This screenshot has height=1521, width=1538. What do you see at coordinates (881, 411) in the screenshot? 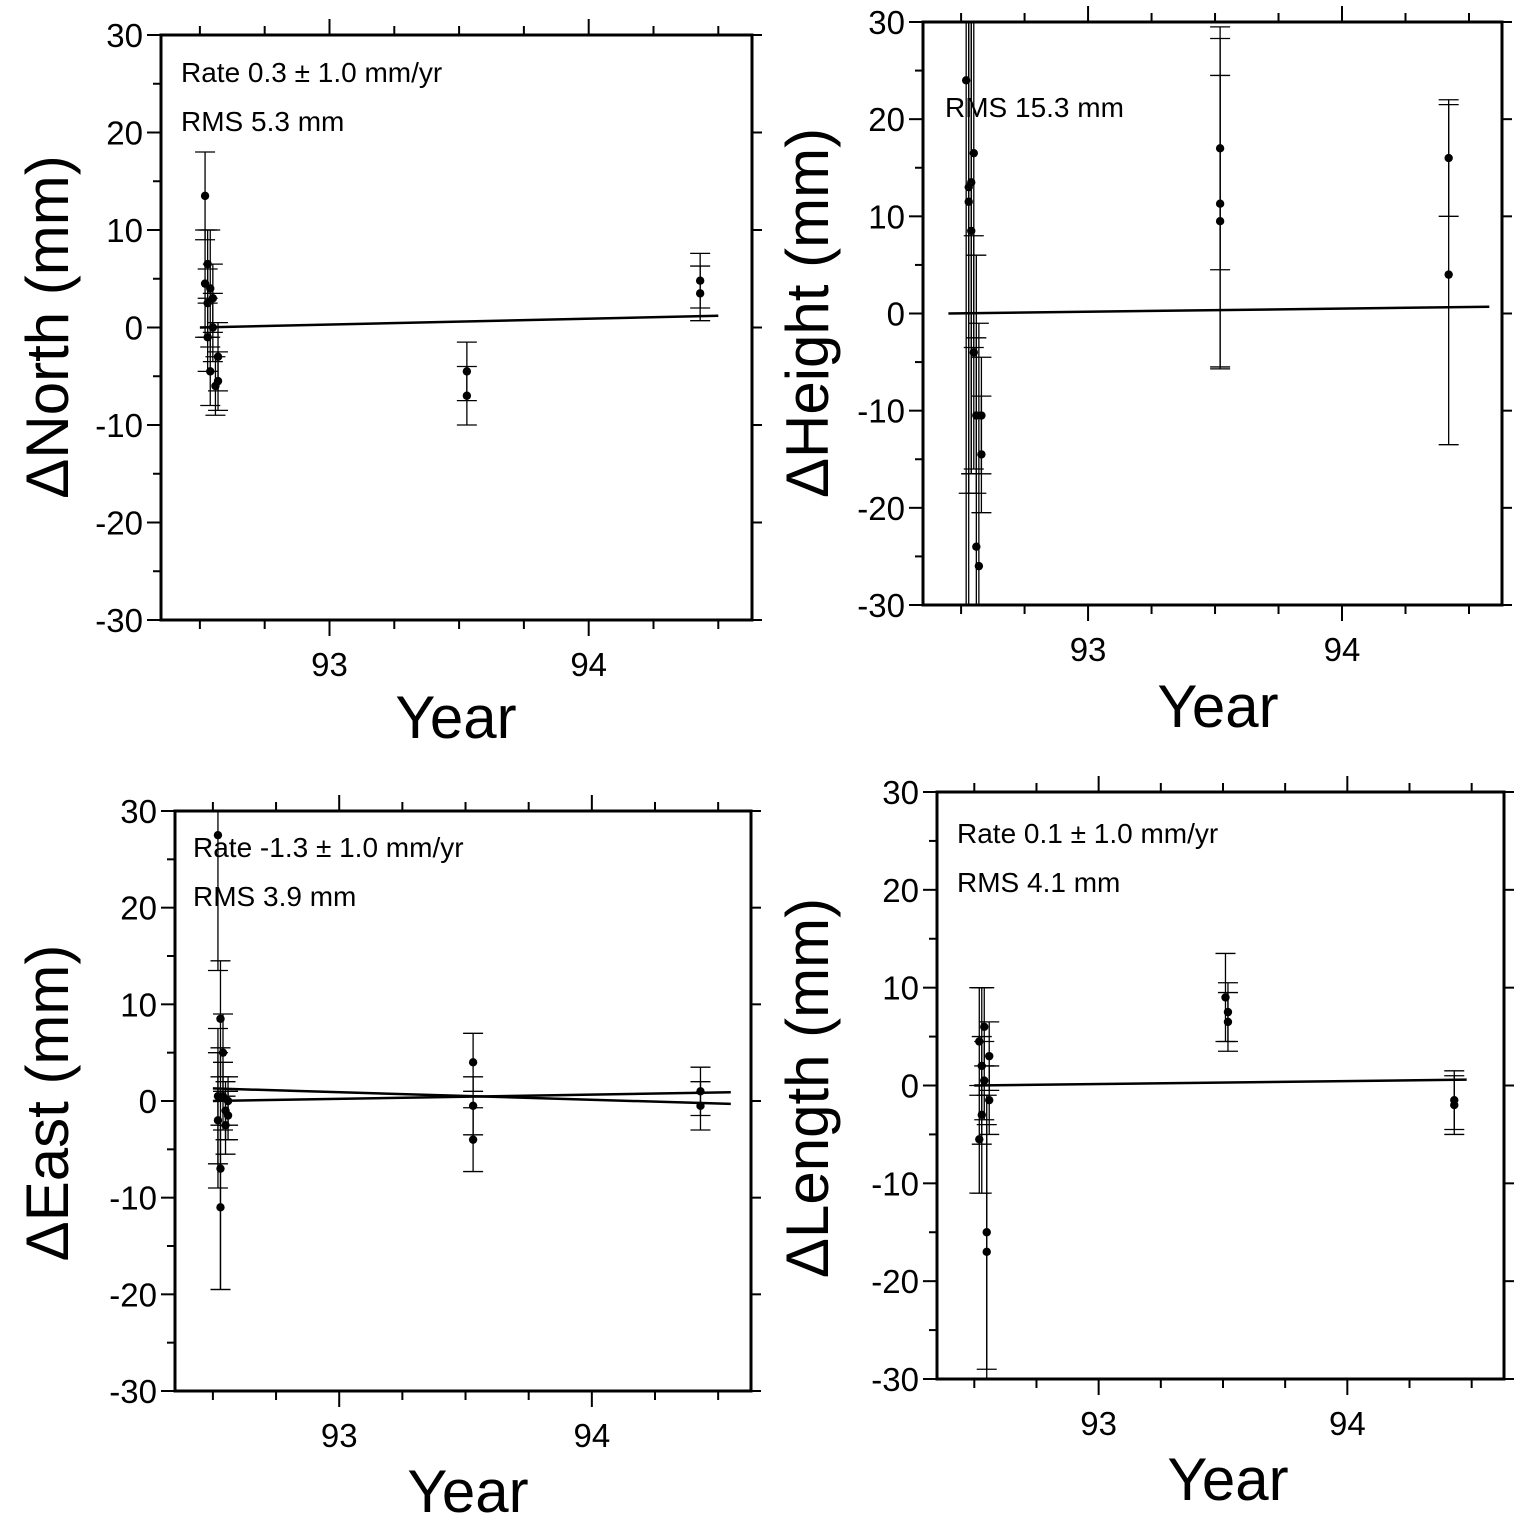
I see `height-y-tick-label: -10` at bounding box center [881, 411].